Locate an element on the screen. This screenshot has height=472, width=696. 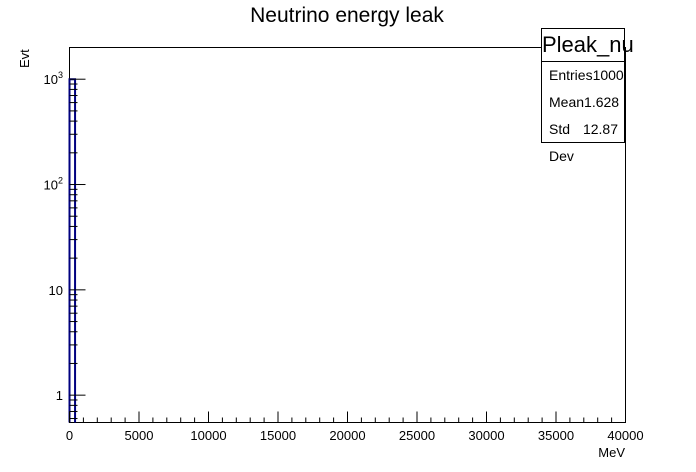
y-tick-label: 1 is located at coordinates (59, 395).